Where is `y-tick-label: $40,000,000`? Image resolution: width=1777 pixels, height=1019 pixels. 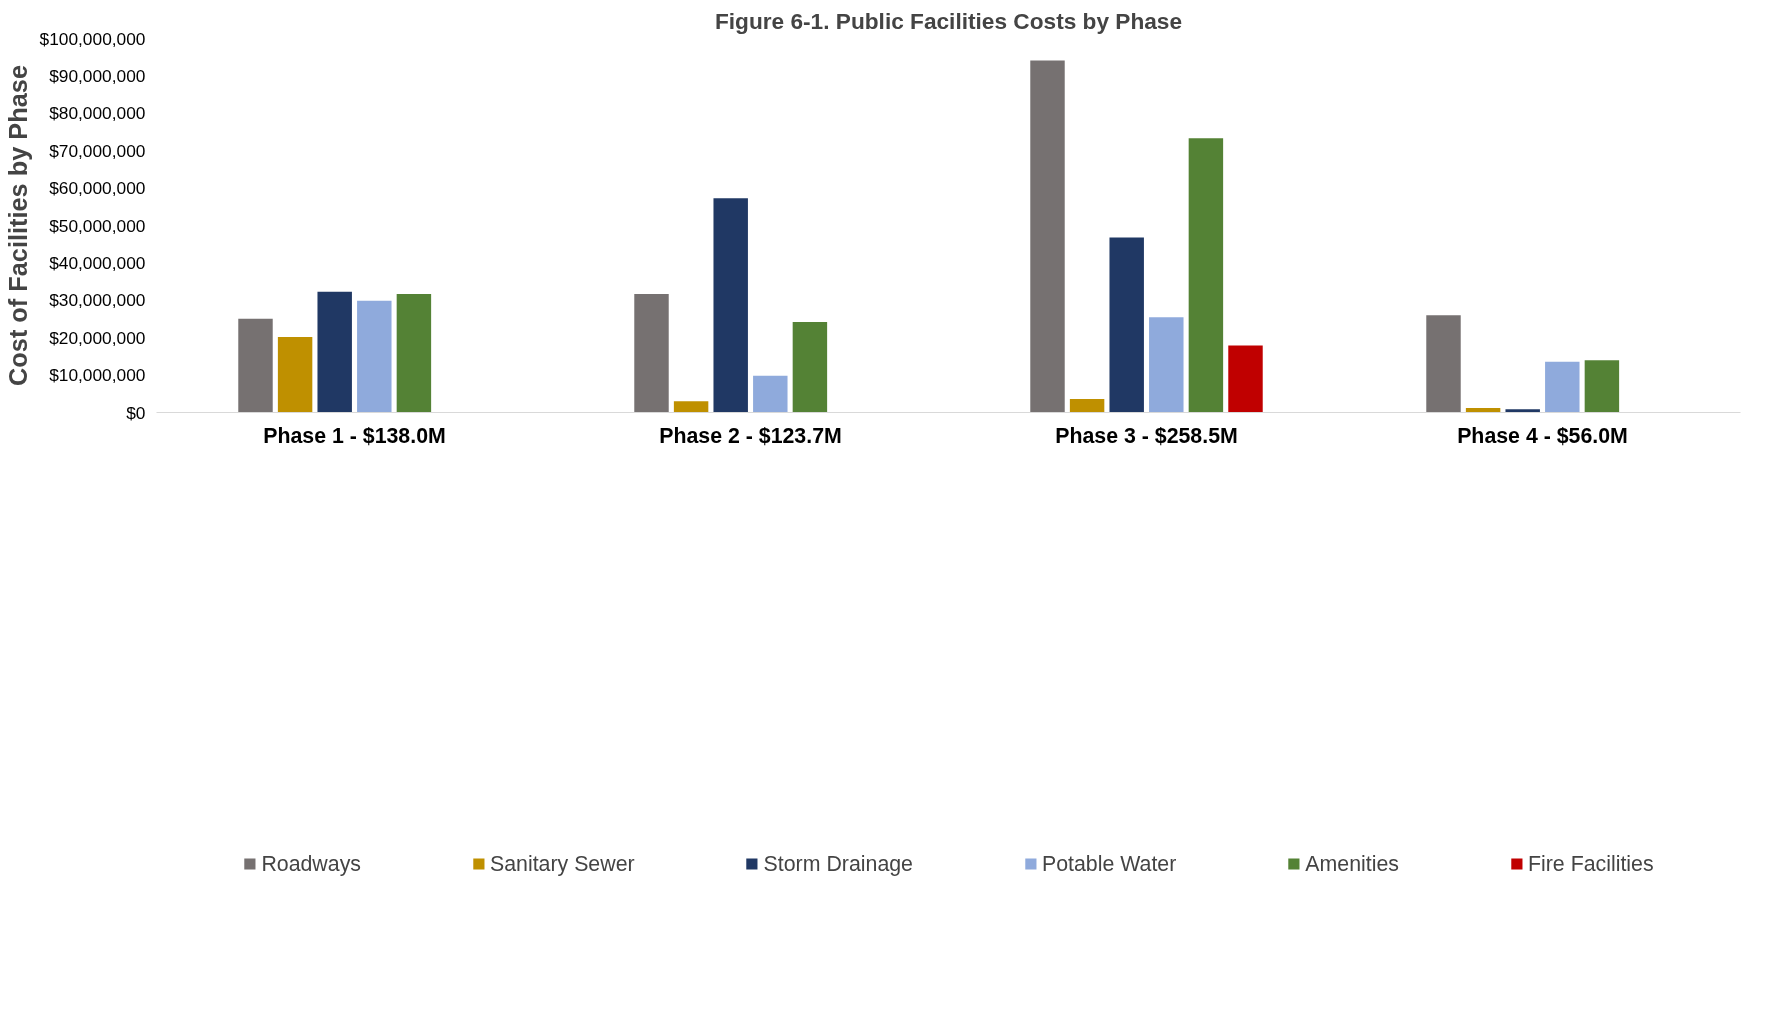
y-tick-label: $40,000,000 is located at coordinates (97, 262).